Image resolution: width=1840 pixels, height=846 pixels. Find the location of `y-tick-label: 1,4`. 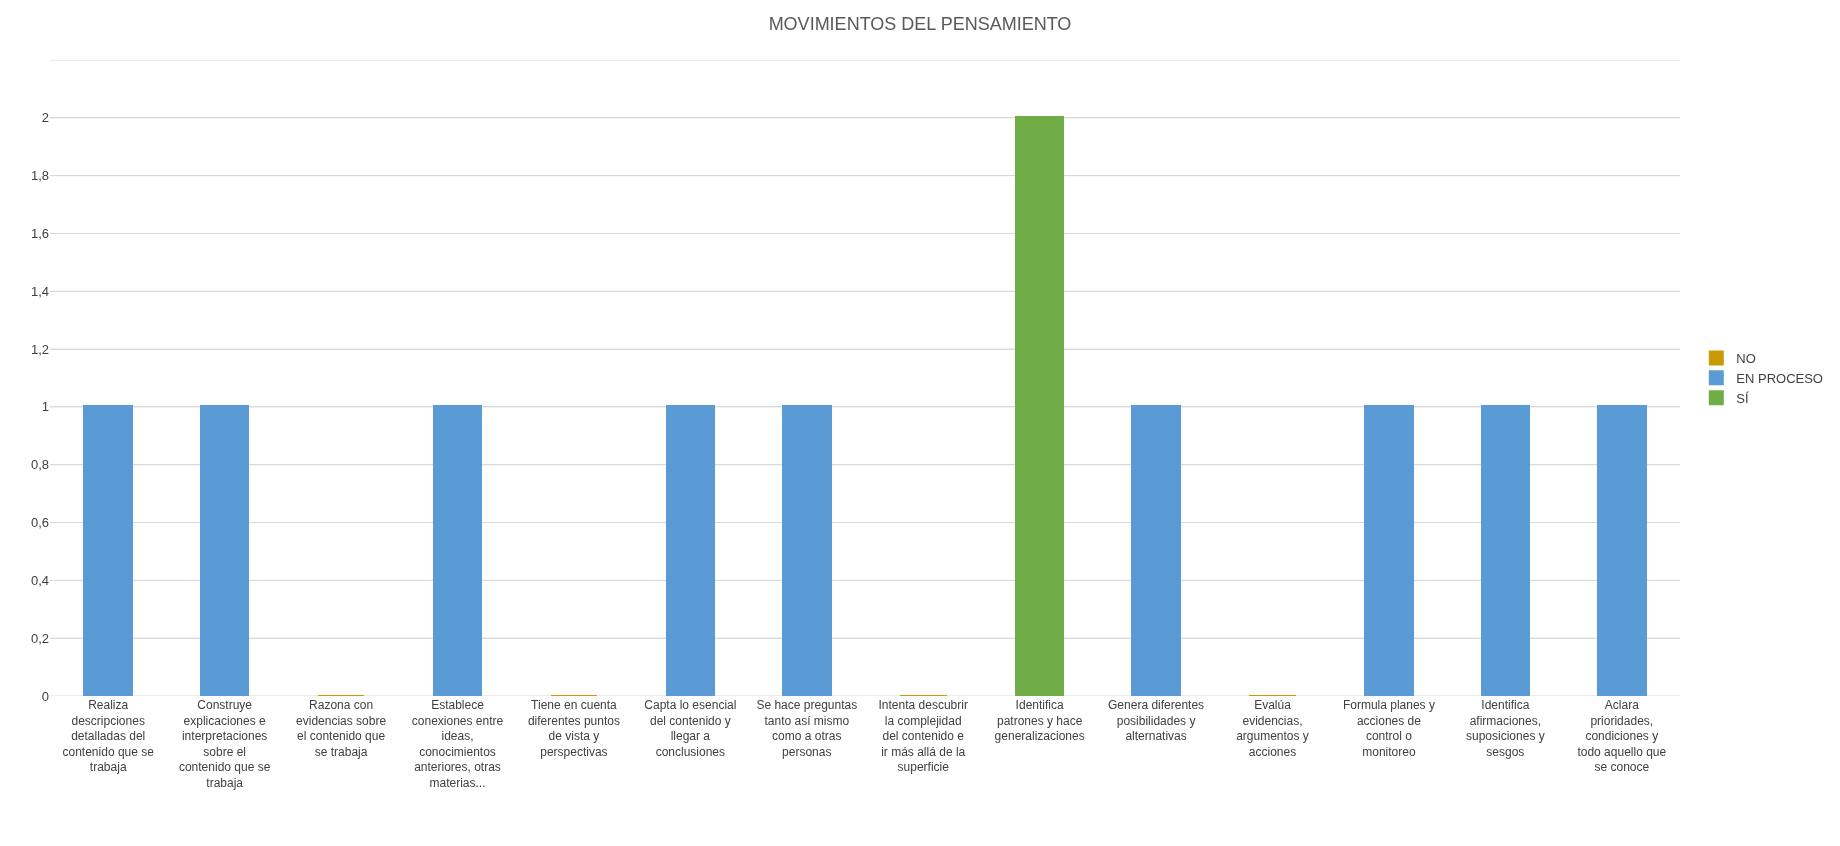

y-tick-label: 1,4 is located at coordinates (39, 291).